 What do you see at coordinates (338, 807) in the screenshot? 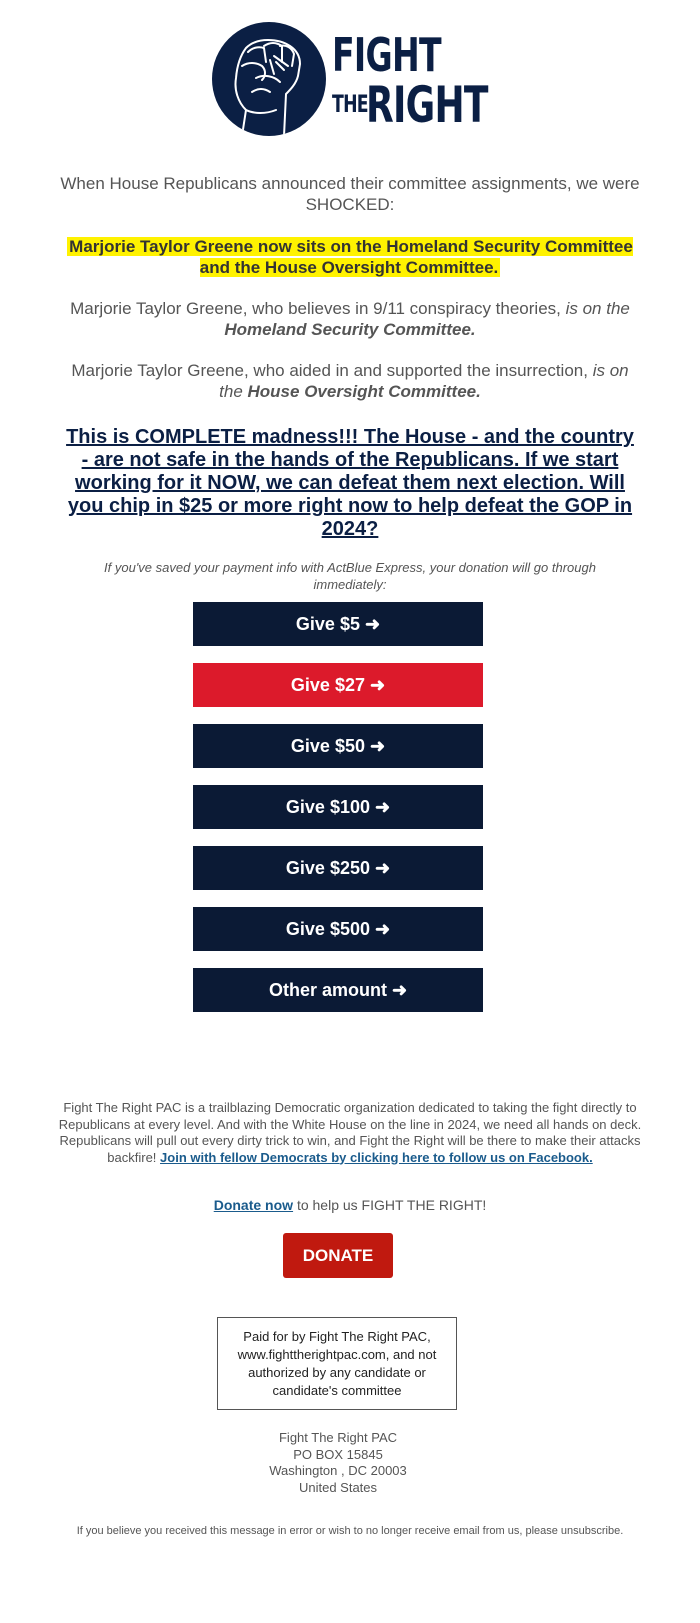
I see `give-100-button: Give $100 ➜` at bounding box center [338, 807].